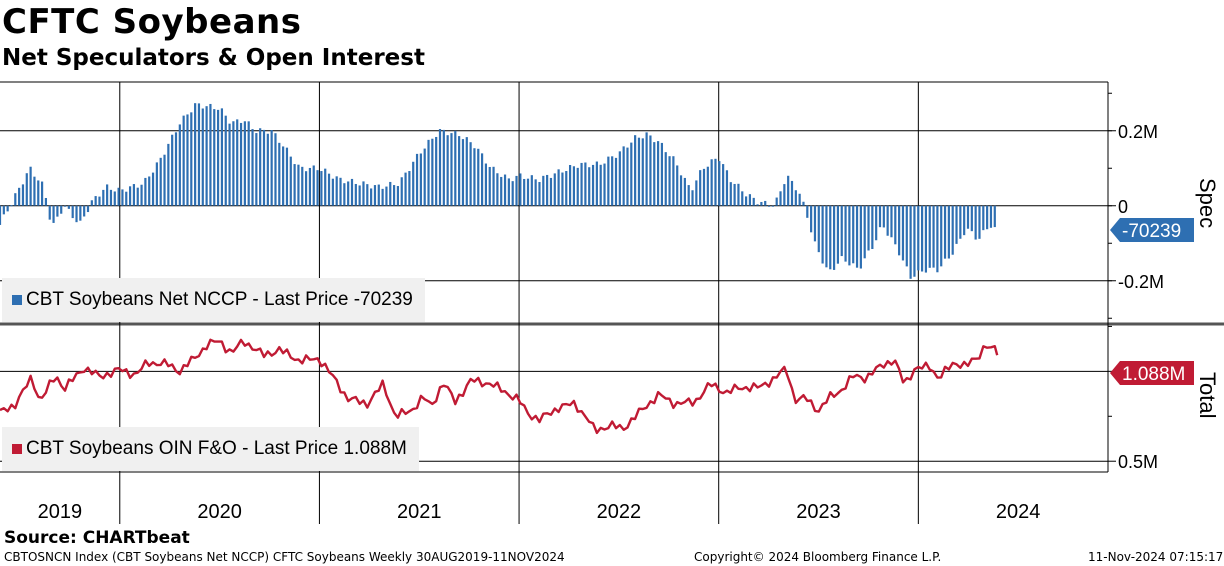 The width and height of the screenshot is (1224, 566). I want to click on spec-last-value-tag-bg, so click(1152, 230).